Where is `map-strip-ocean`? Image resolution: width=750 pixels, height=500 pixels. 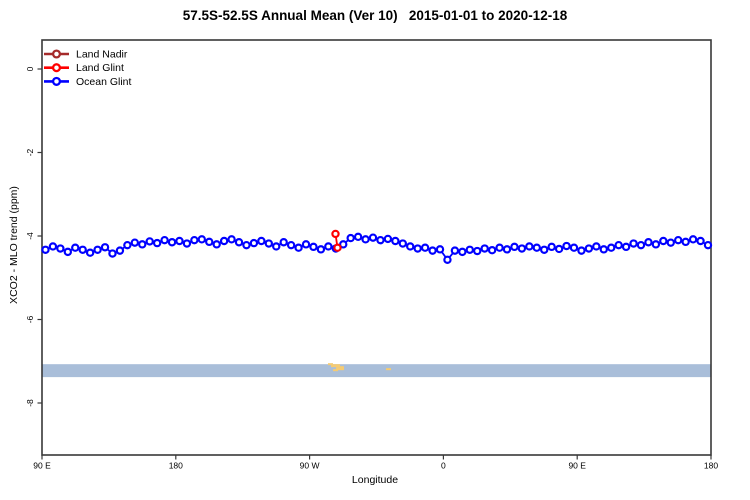
map-strip-ocean is located at coordinates (376, 371).